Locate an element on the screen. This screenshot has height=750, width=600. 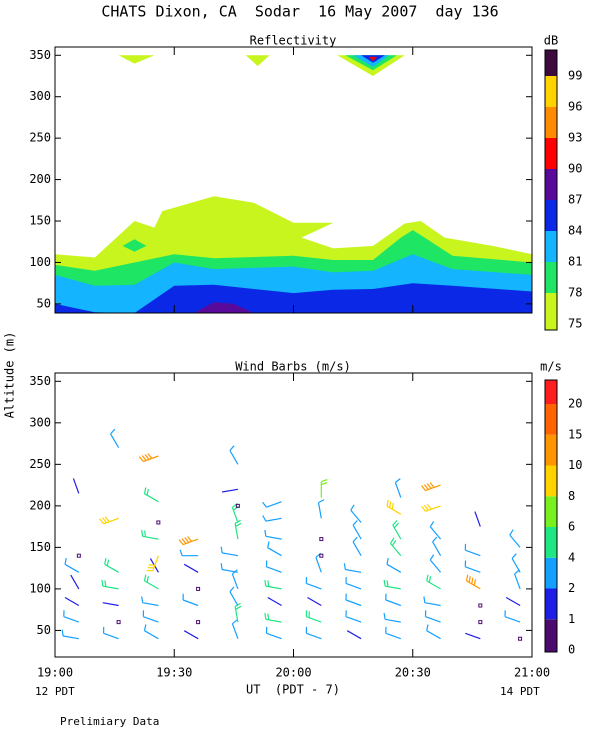
colorbar-tick-label: 93 is located at coordinates (575, 138).